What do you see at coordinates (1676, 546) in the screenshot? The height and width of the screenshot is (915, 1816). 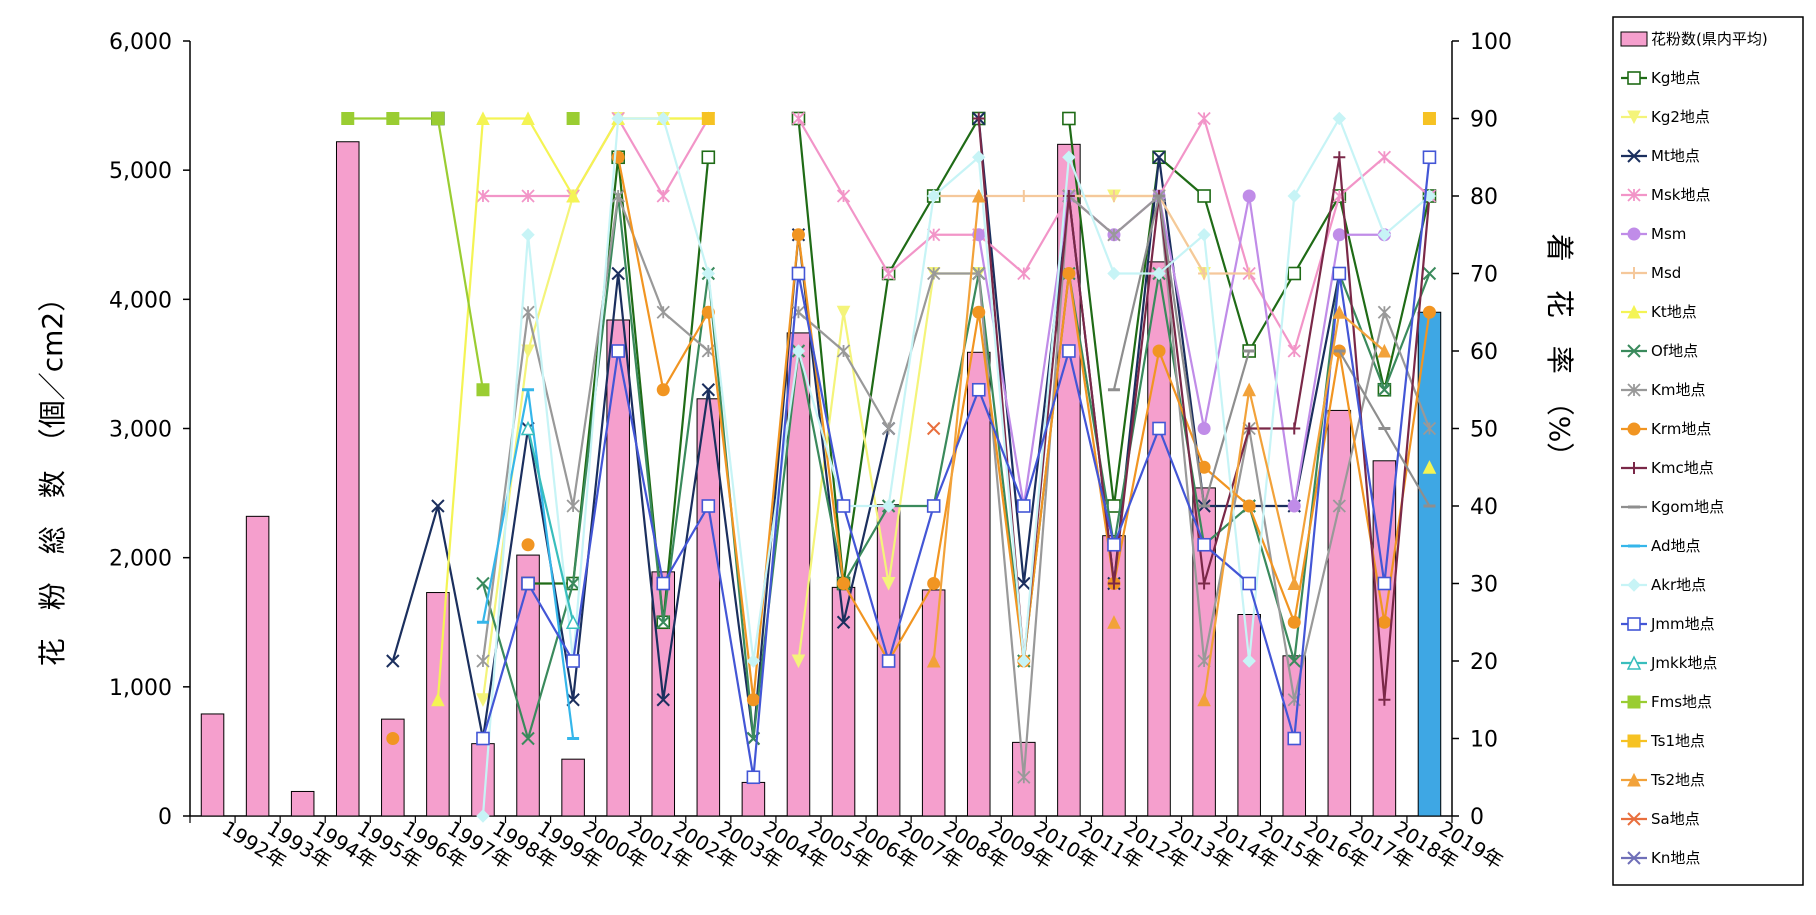 I see `legend-label: Ad地点` at bounding box center [1676, 546].